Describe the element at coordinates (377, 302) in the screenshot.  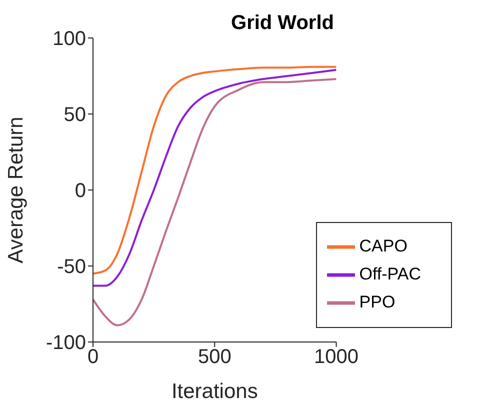
I see `legend-label: PPO` at that location.